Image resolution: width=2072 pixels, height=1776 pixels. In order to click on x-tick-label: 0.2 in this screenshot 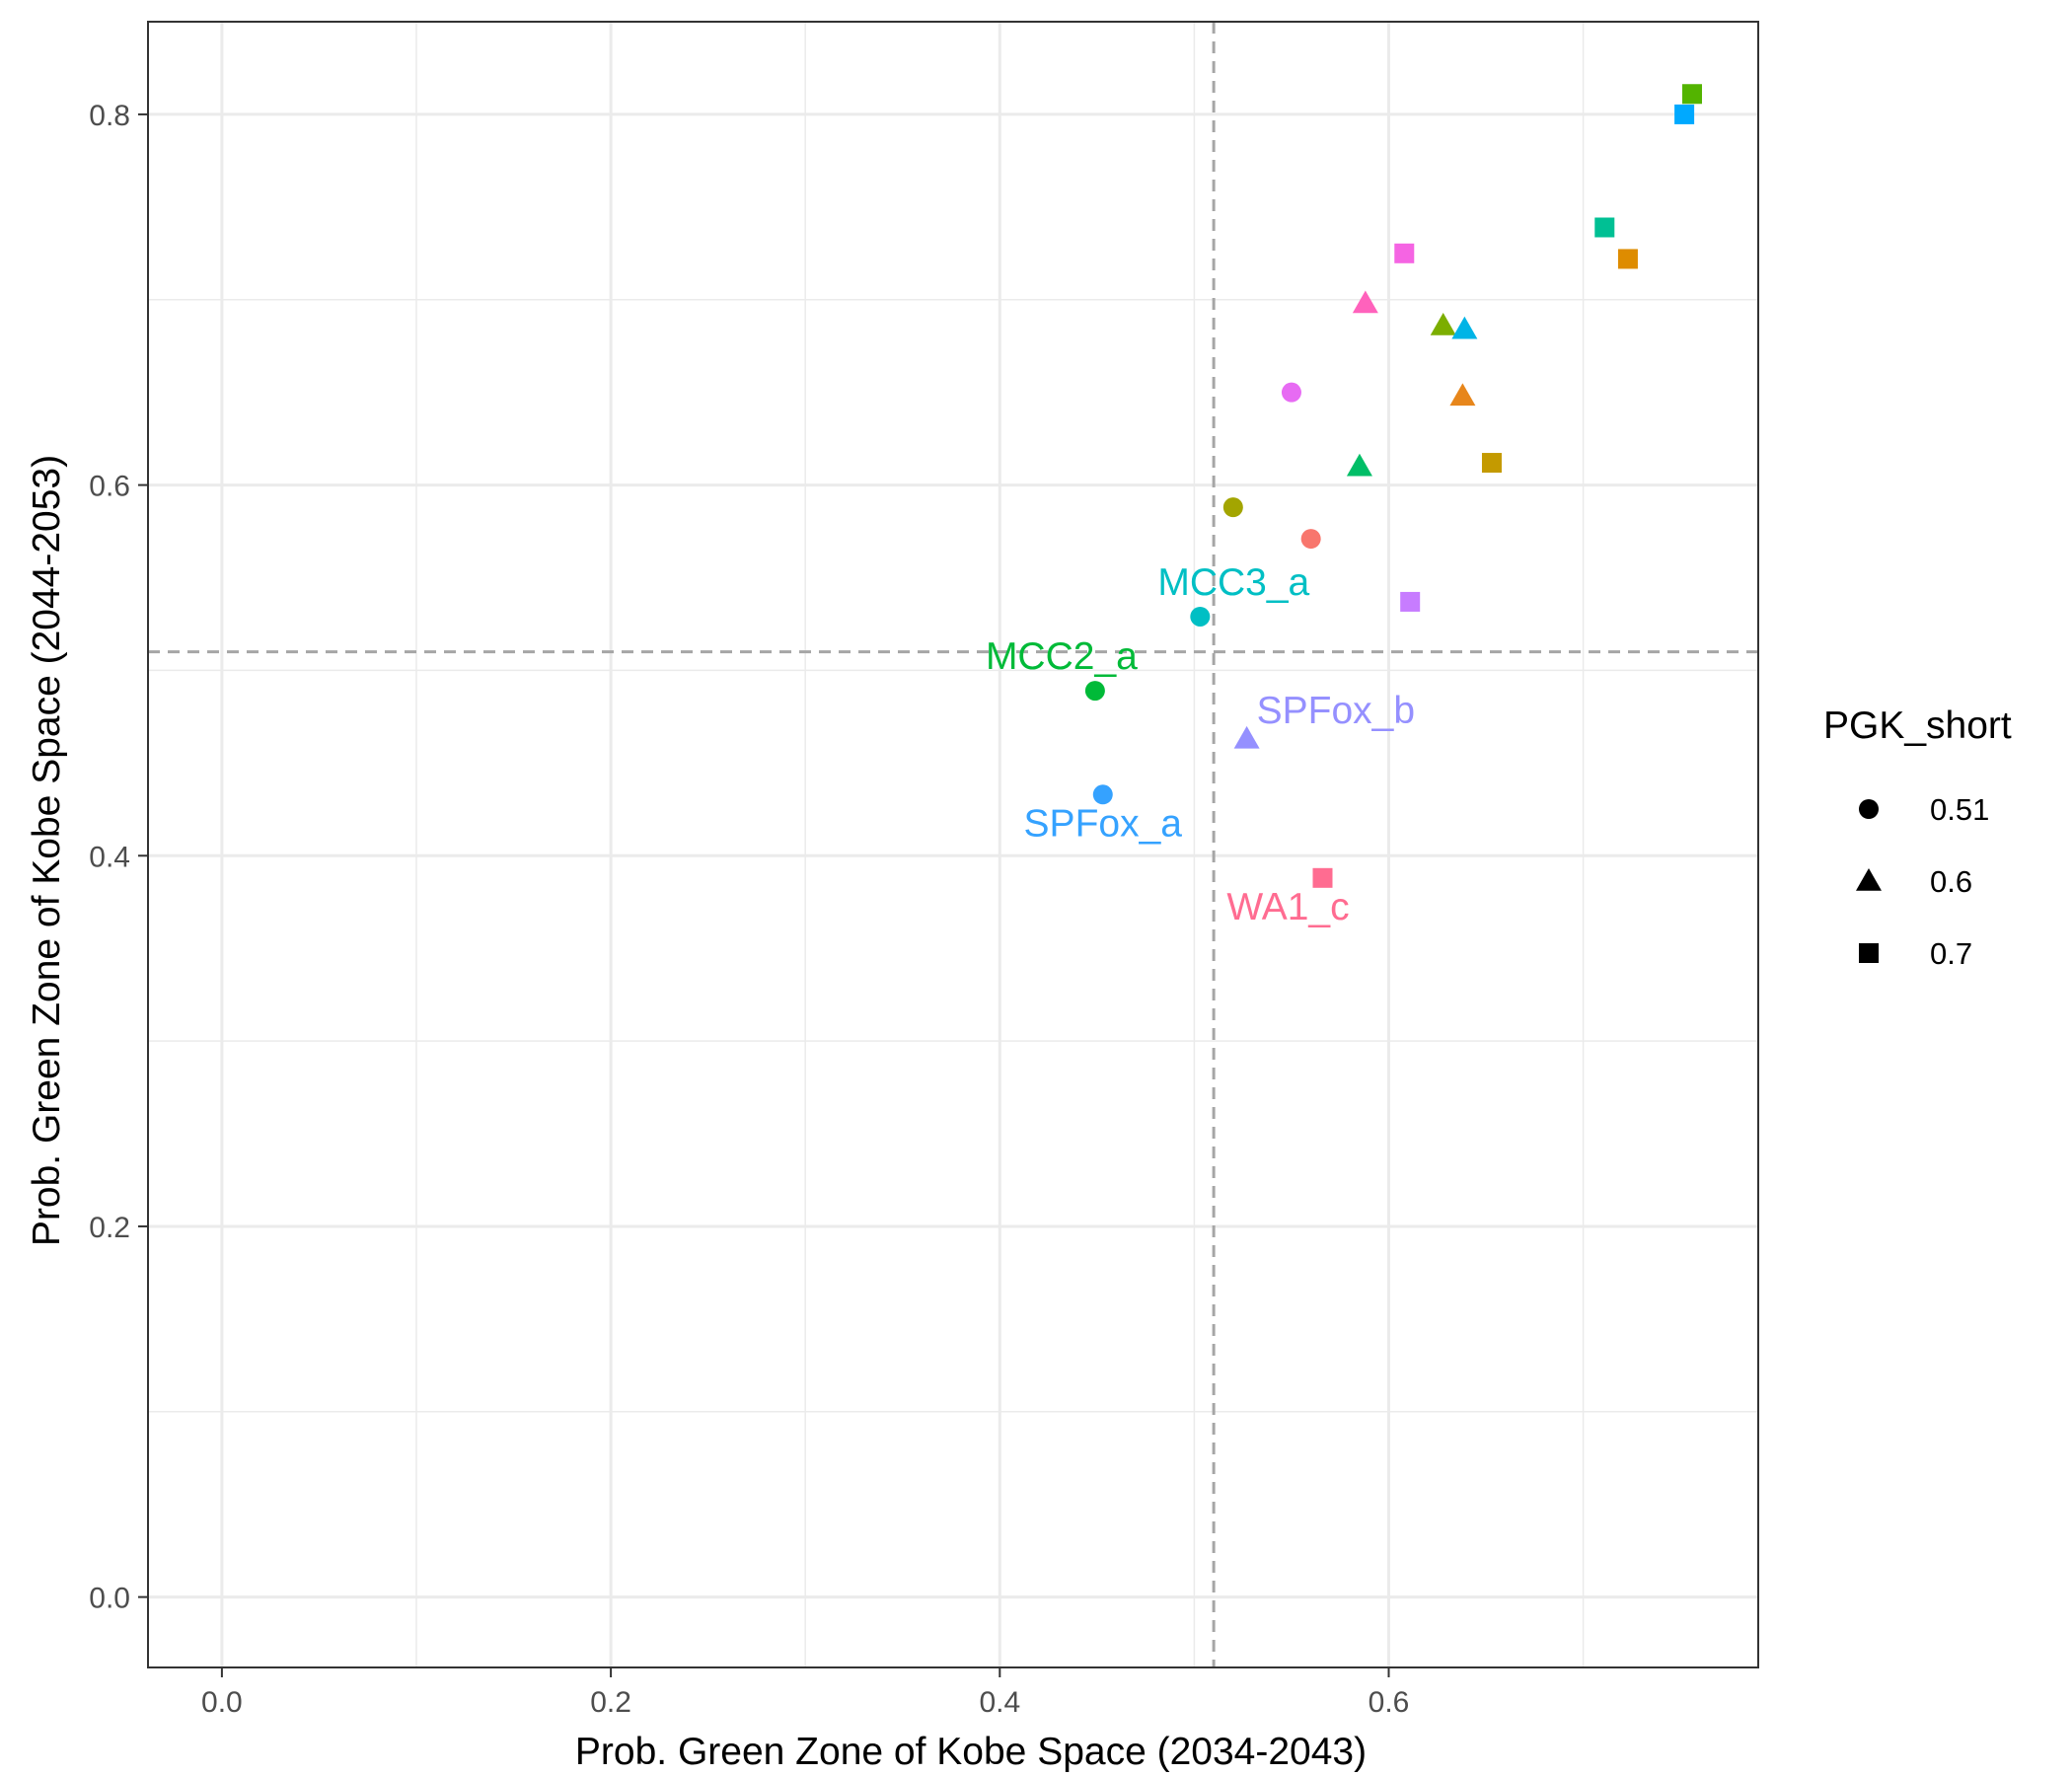, I will do `click(610, 1703)`.